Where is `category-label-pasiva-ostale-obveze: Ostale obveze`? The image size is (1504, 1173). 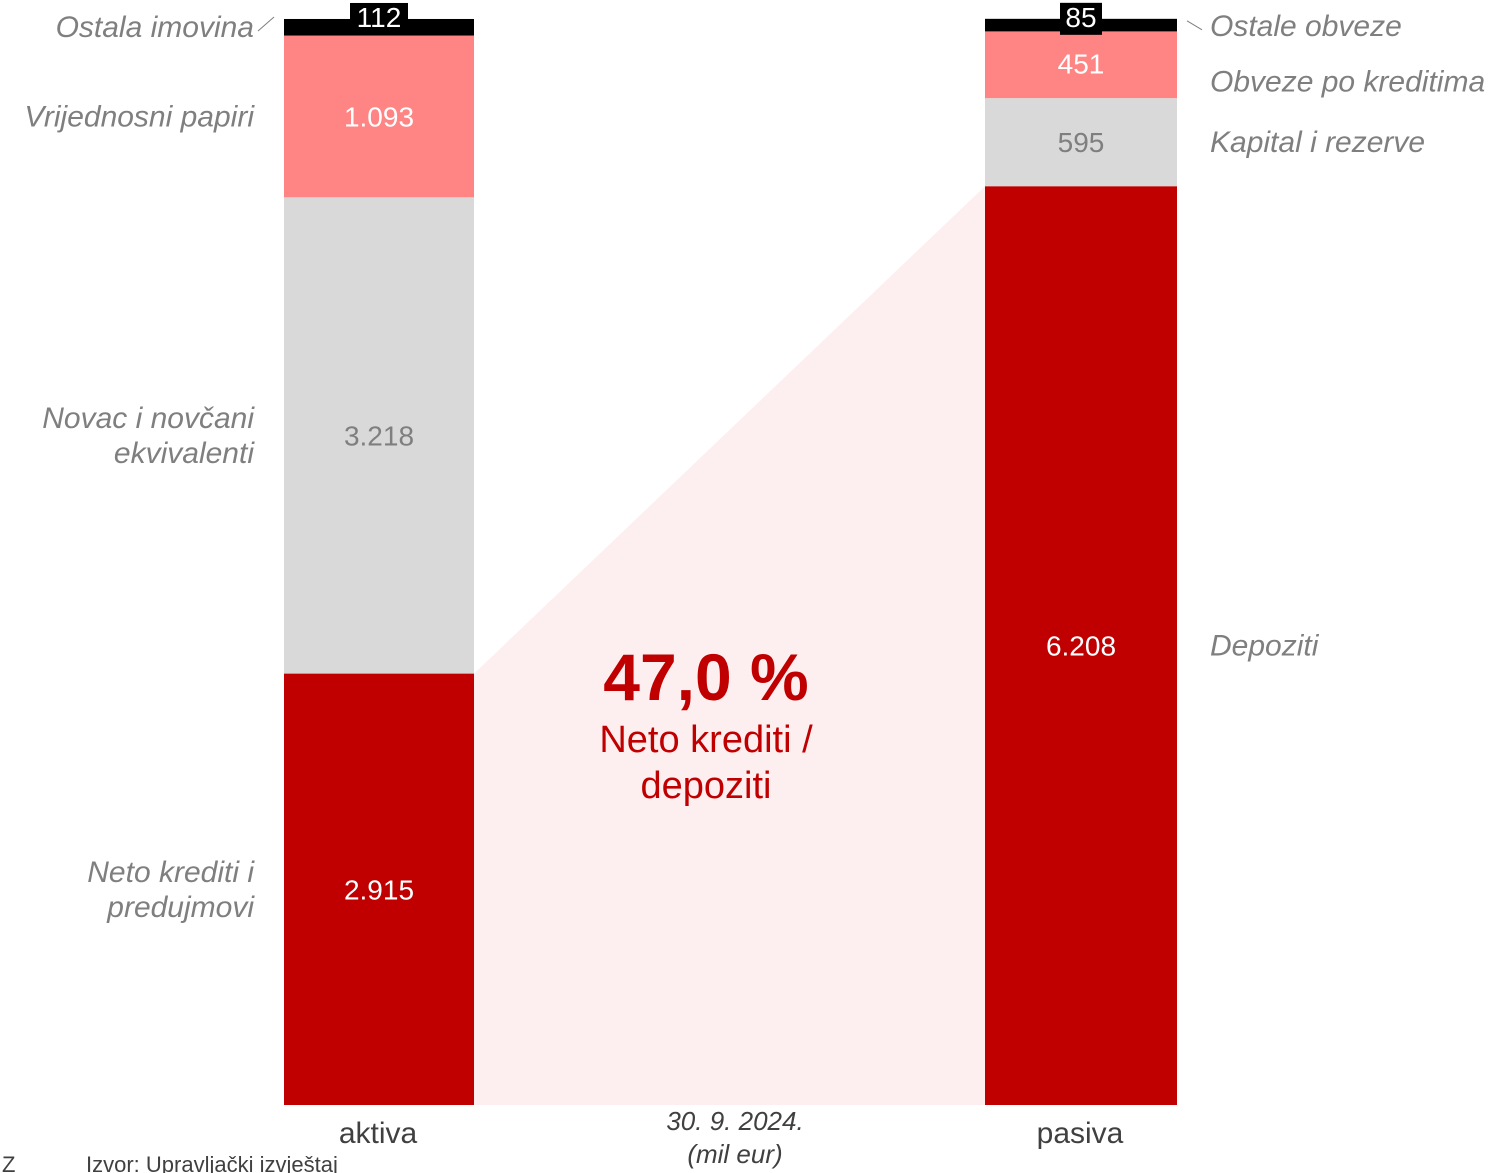 category-label-pasiva-ostale-obveze: Ostale obveze is located at coordinates (1306, 26).